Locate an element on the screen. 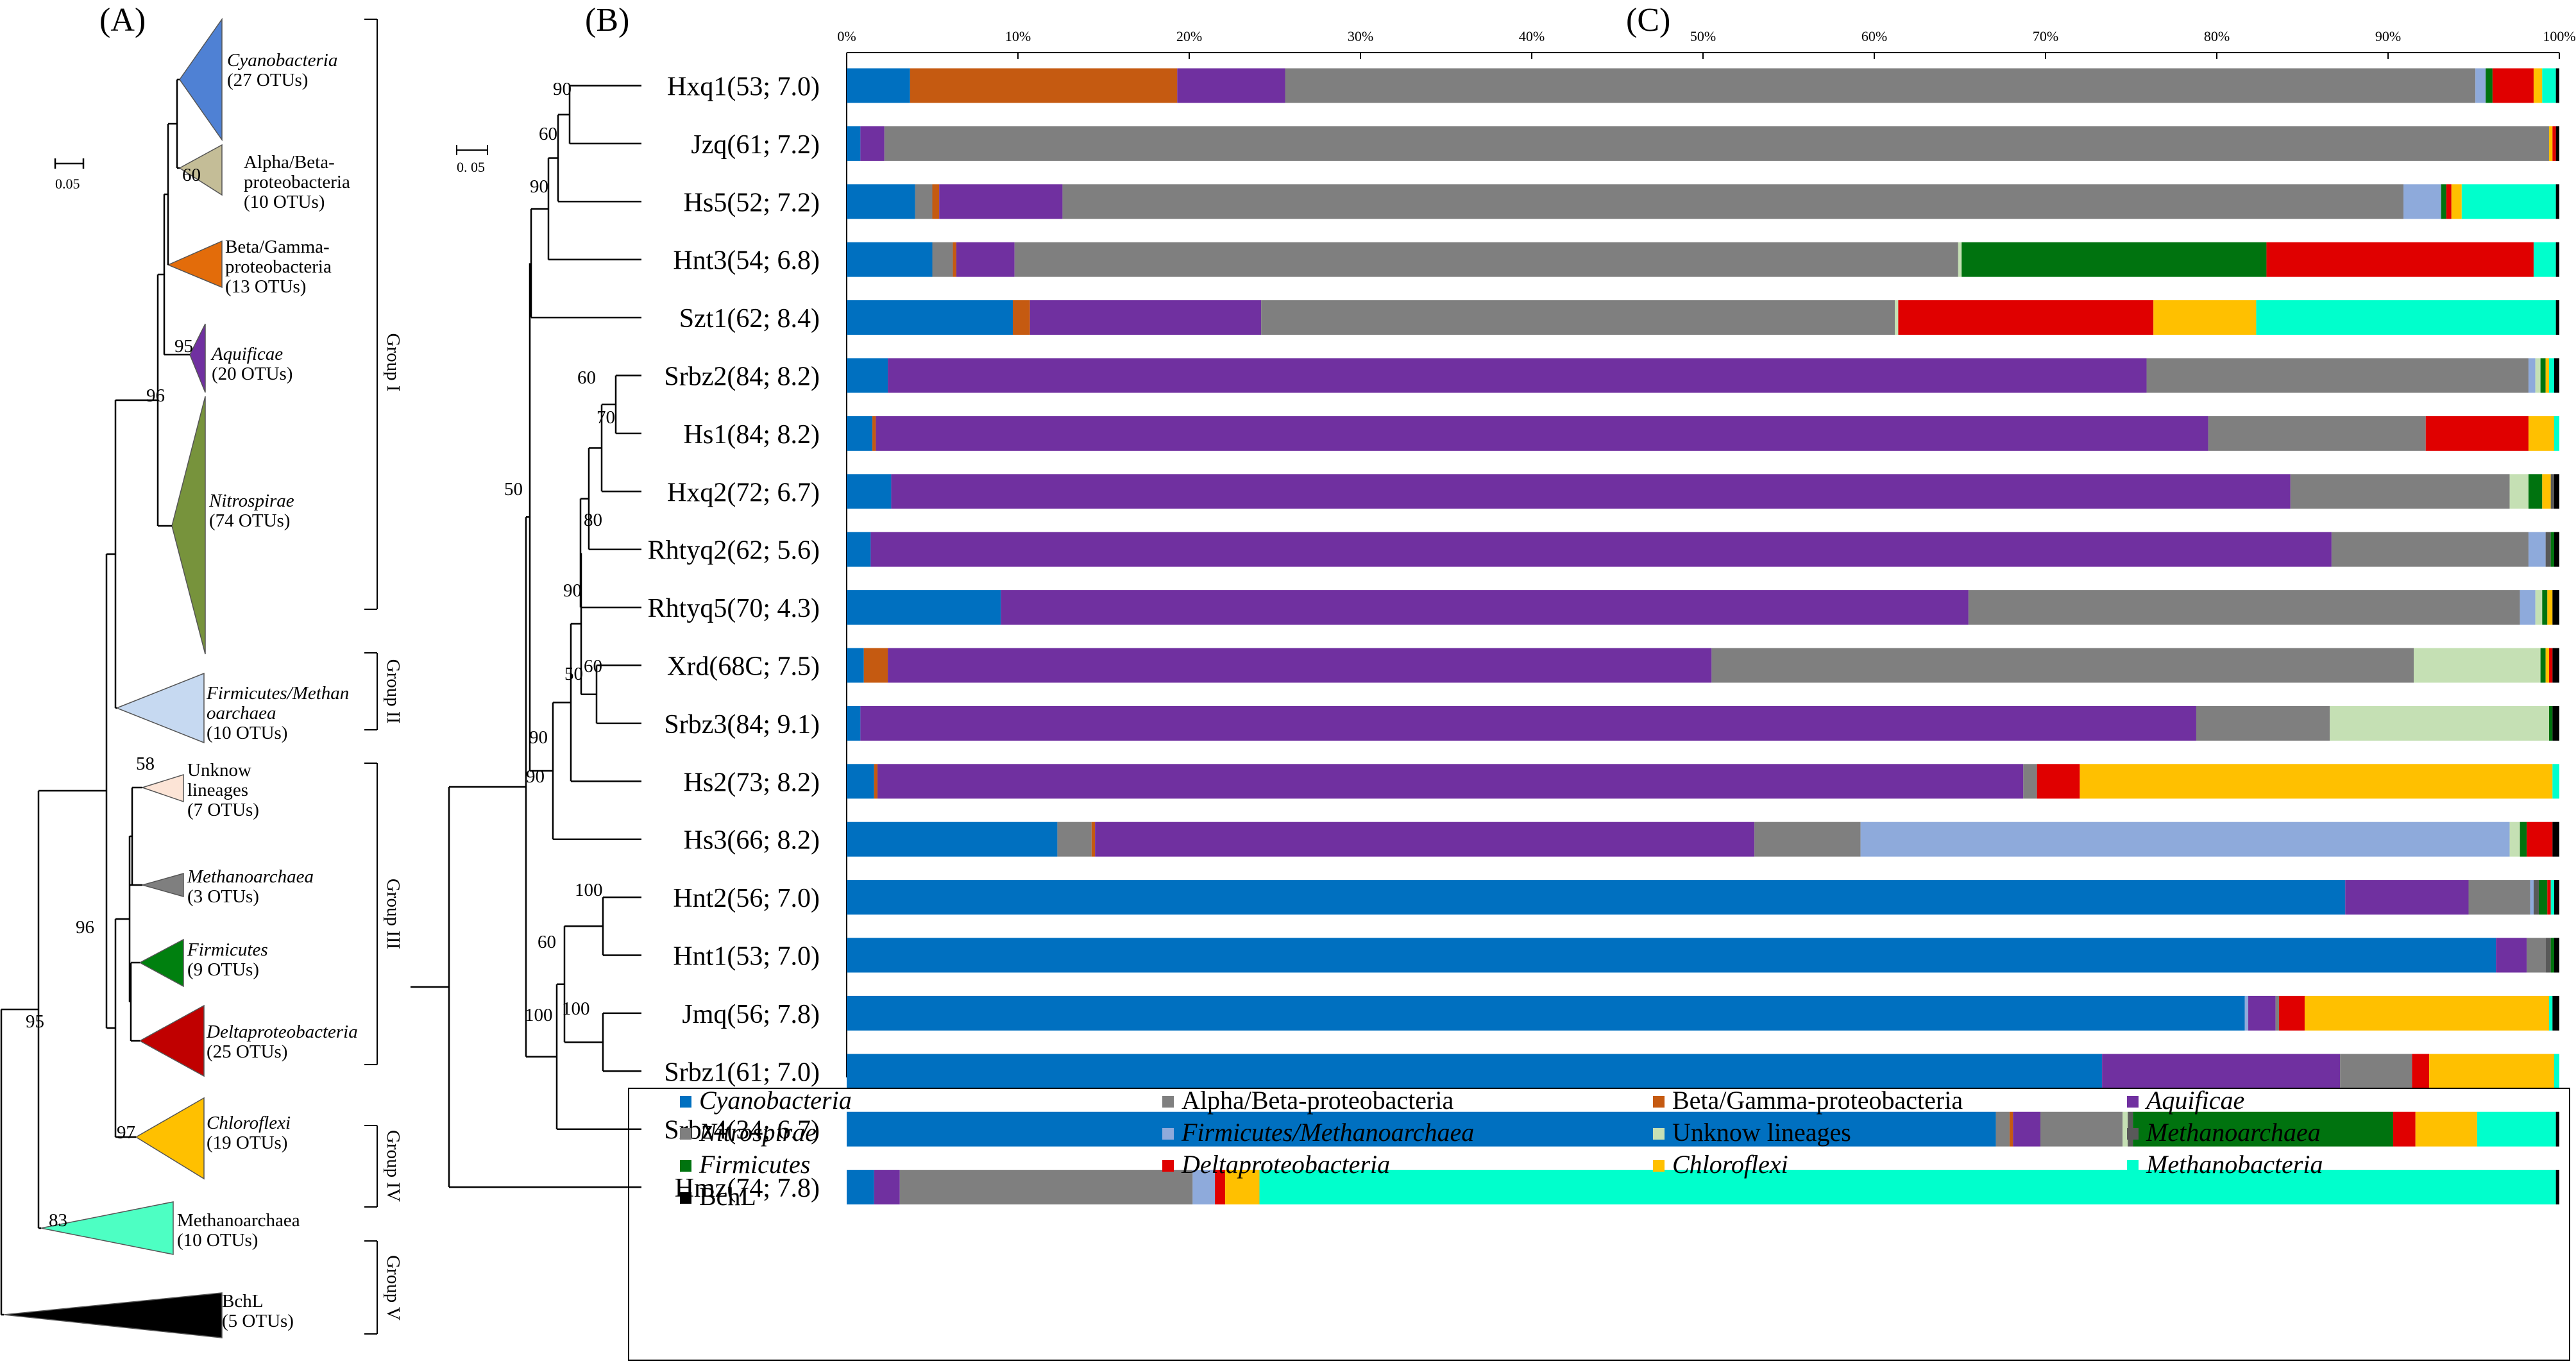  clade-label: (19 OTUs) is located at coordinates (247, 1143).